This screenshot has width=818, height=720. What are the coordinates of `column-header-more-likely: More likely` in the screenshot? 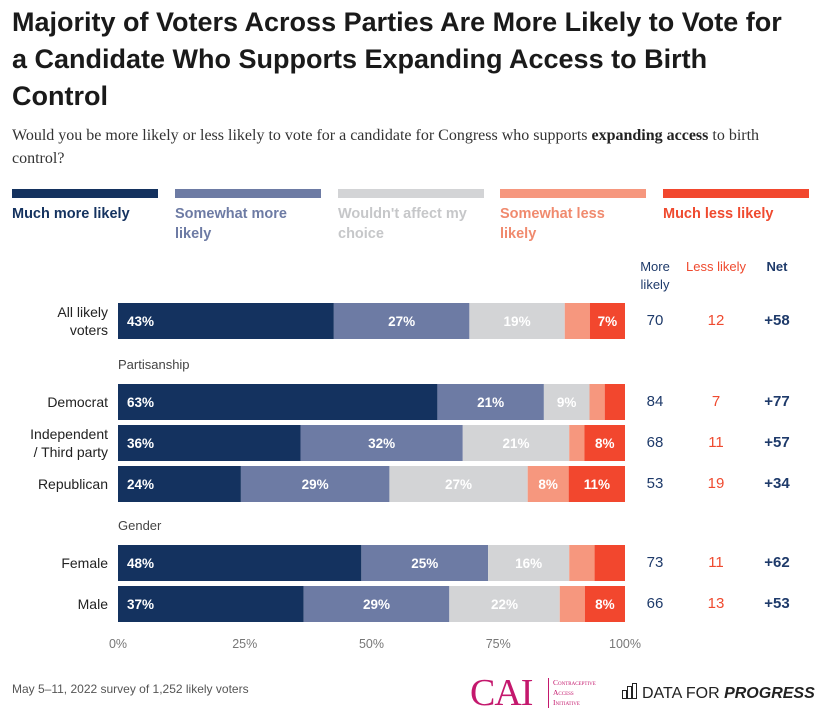 It's located at (655, 275).